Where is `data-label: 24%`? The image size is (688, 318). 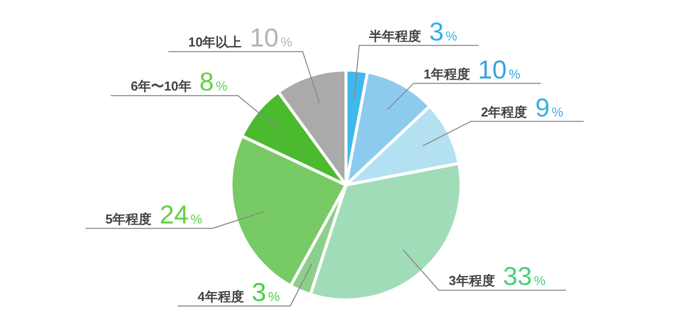 data-label: 24% is located at coordinates (181, 214).